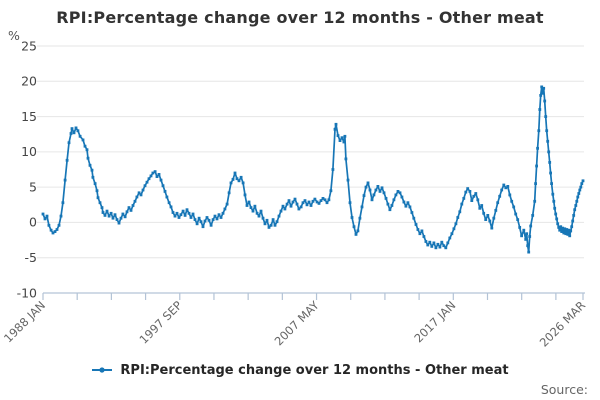 The width and height of the screenshot is (600, 400). Describe the element at coordinates (102, 370) in the screenshot. I see `legend-line-marker-icon` at that location.